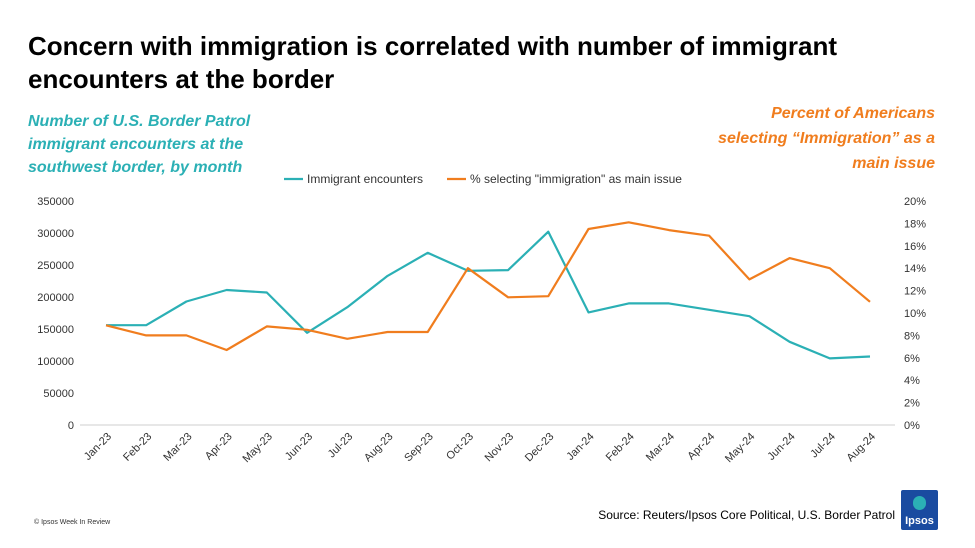 Image resolution: width=975 pixels, height=548 pixels. I want to click on copyright-note: © Ipsos Week In Review, so click(72, 522).